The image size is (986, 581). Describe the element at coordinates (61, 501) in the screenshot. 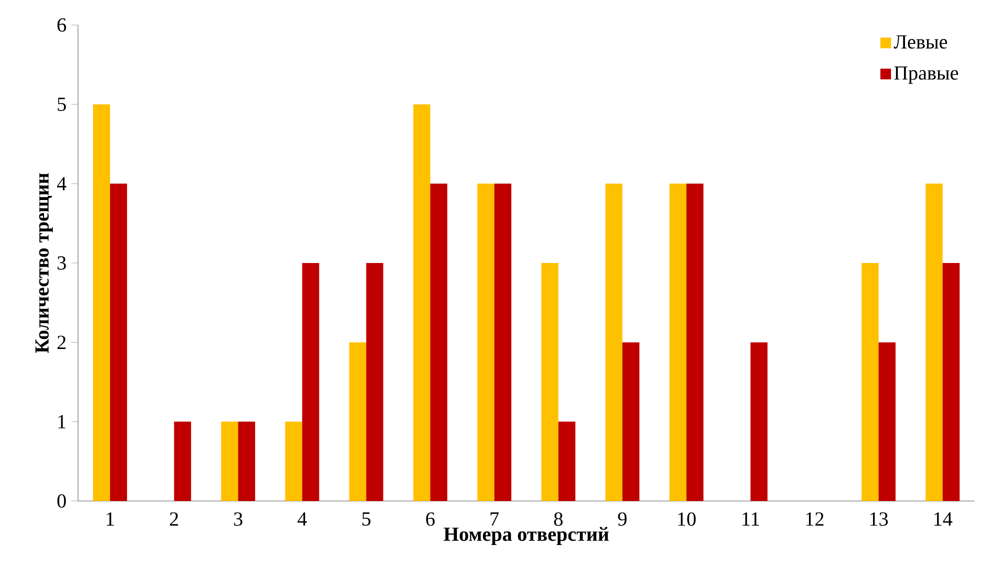

I see `y-tick-label: 0` at that location.